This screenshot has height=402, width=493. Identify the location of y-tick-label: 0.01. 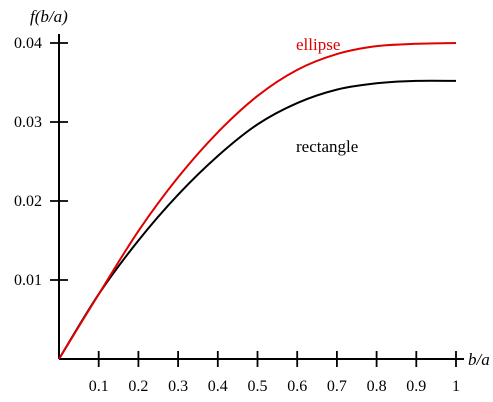
(28, 280).